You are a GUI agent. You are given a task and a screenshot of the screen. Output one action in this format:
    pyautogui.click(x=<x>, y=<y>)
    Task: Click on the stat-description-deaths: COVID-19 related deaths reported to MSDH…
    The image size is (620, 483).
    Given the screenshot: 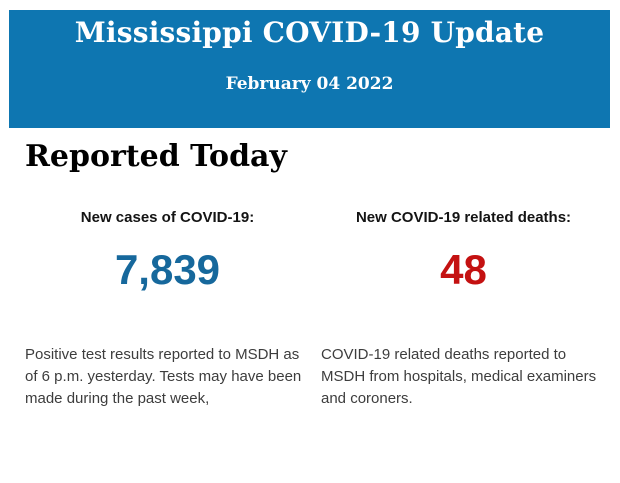 What is the action you would take?
    pyautogui.click(x=459, y=376)
    